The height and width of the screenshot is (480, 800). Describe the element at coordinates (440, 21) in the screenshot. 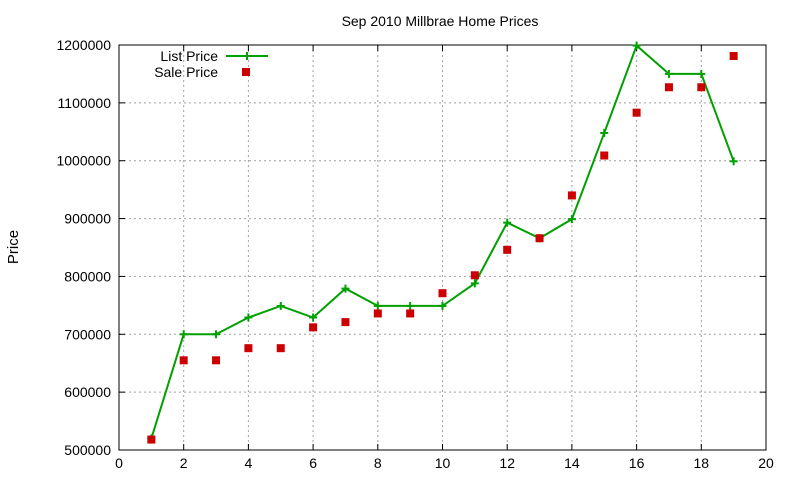

I see `chart-title: Sep 2010 Millbrae Home Prices` at that location.